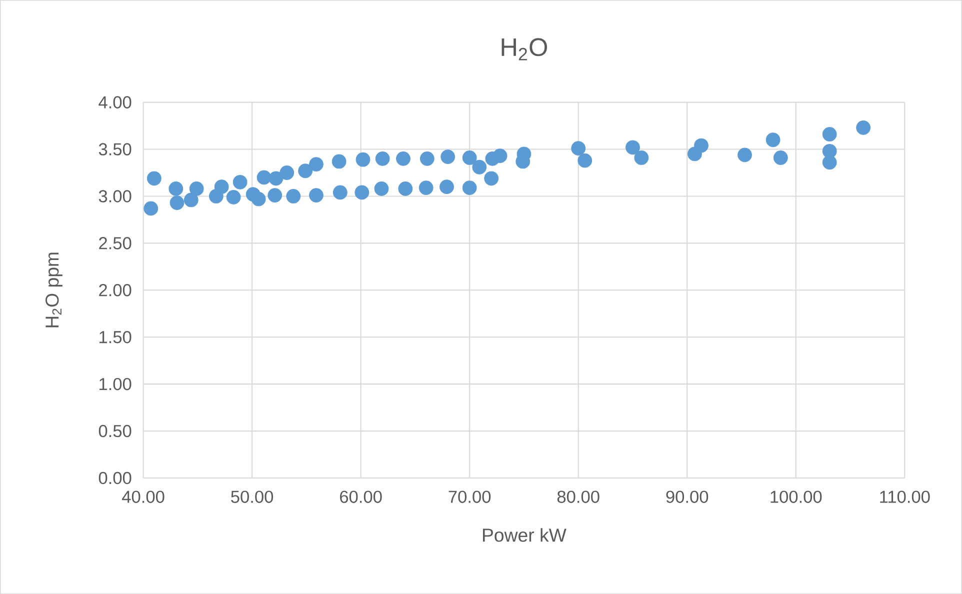 The height and width of the screenshot is (594, 962). What do you see at coordinates (524, 535) in the screenshot?
I see `x-axis-title: Power kW` at bounding box center [524, 535].